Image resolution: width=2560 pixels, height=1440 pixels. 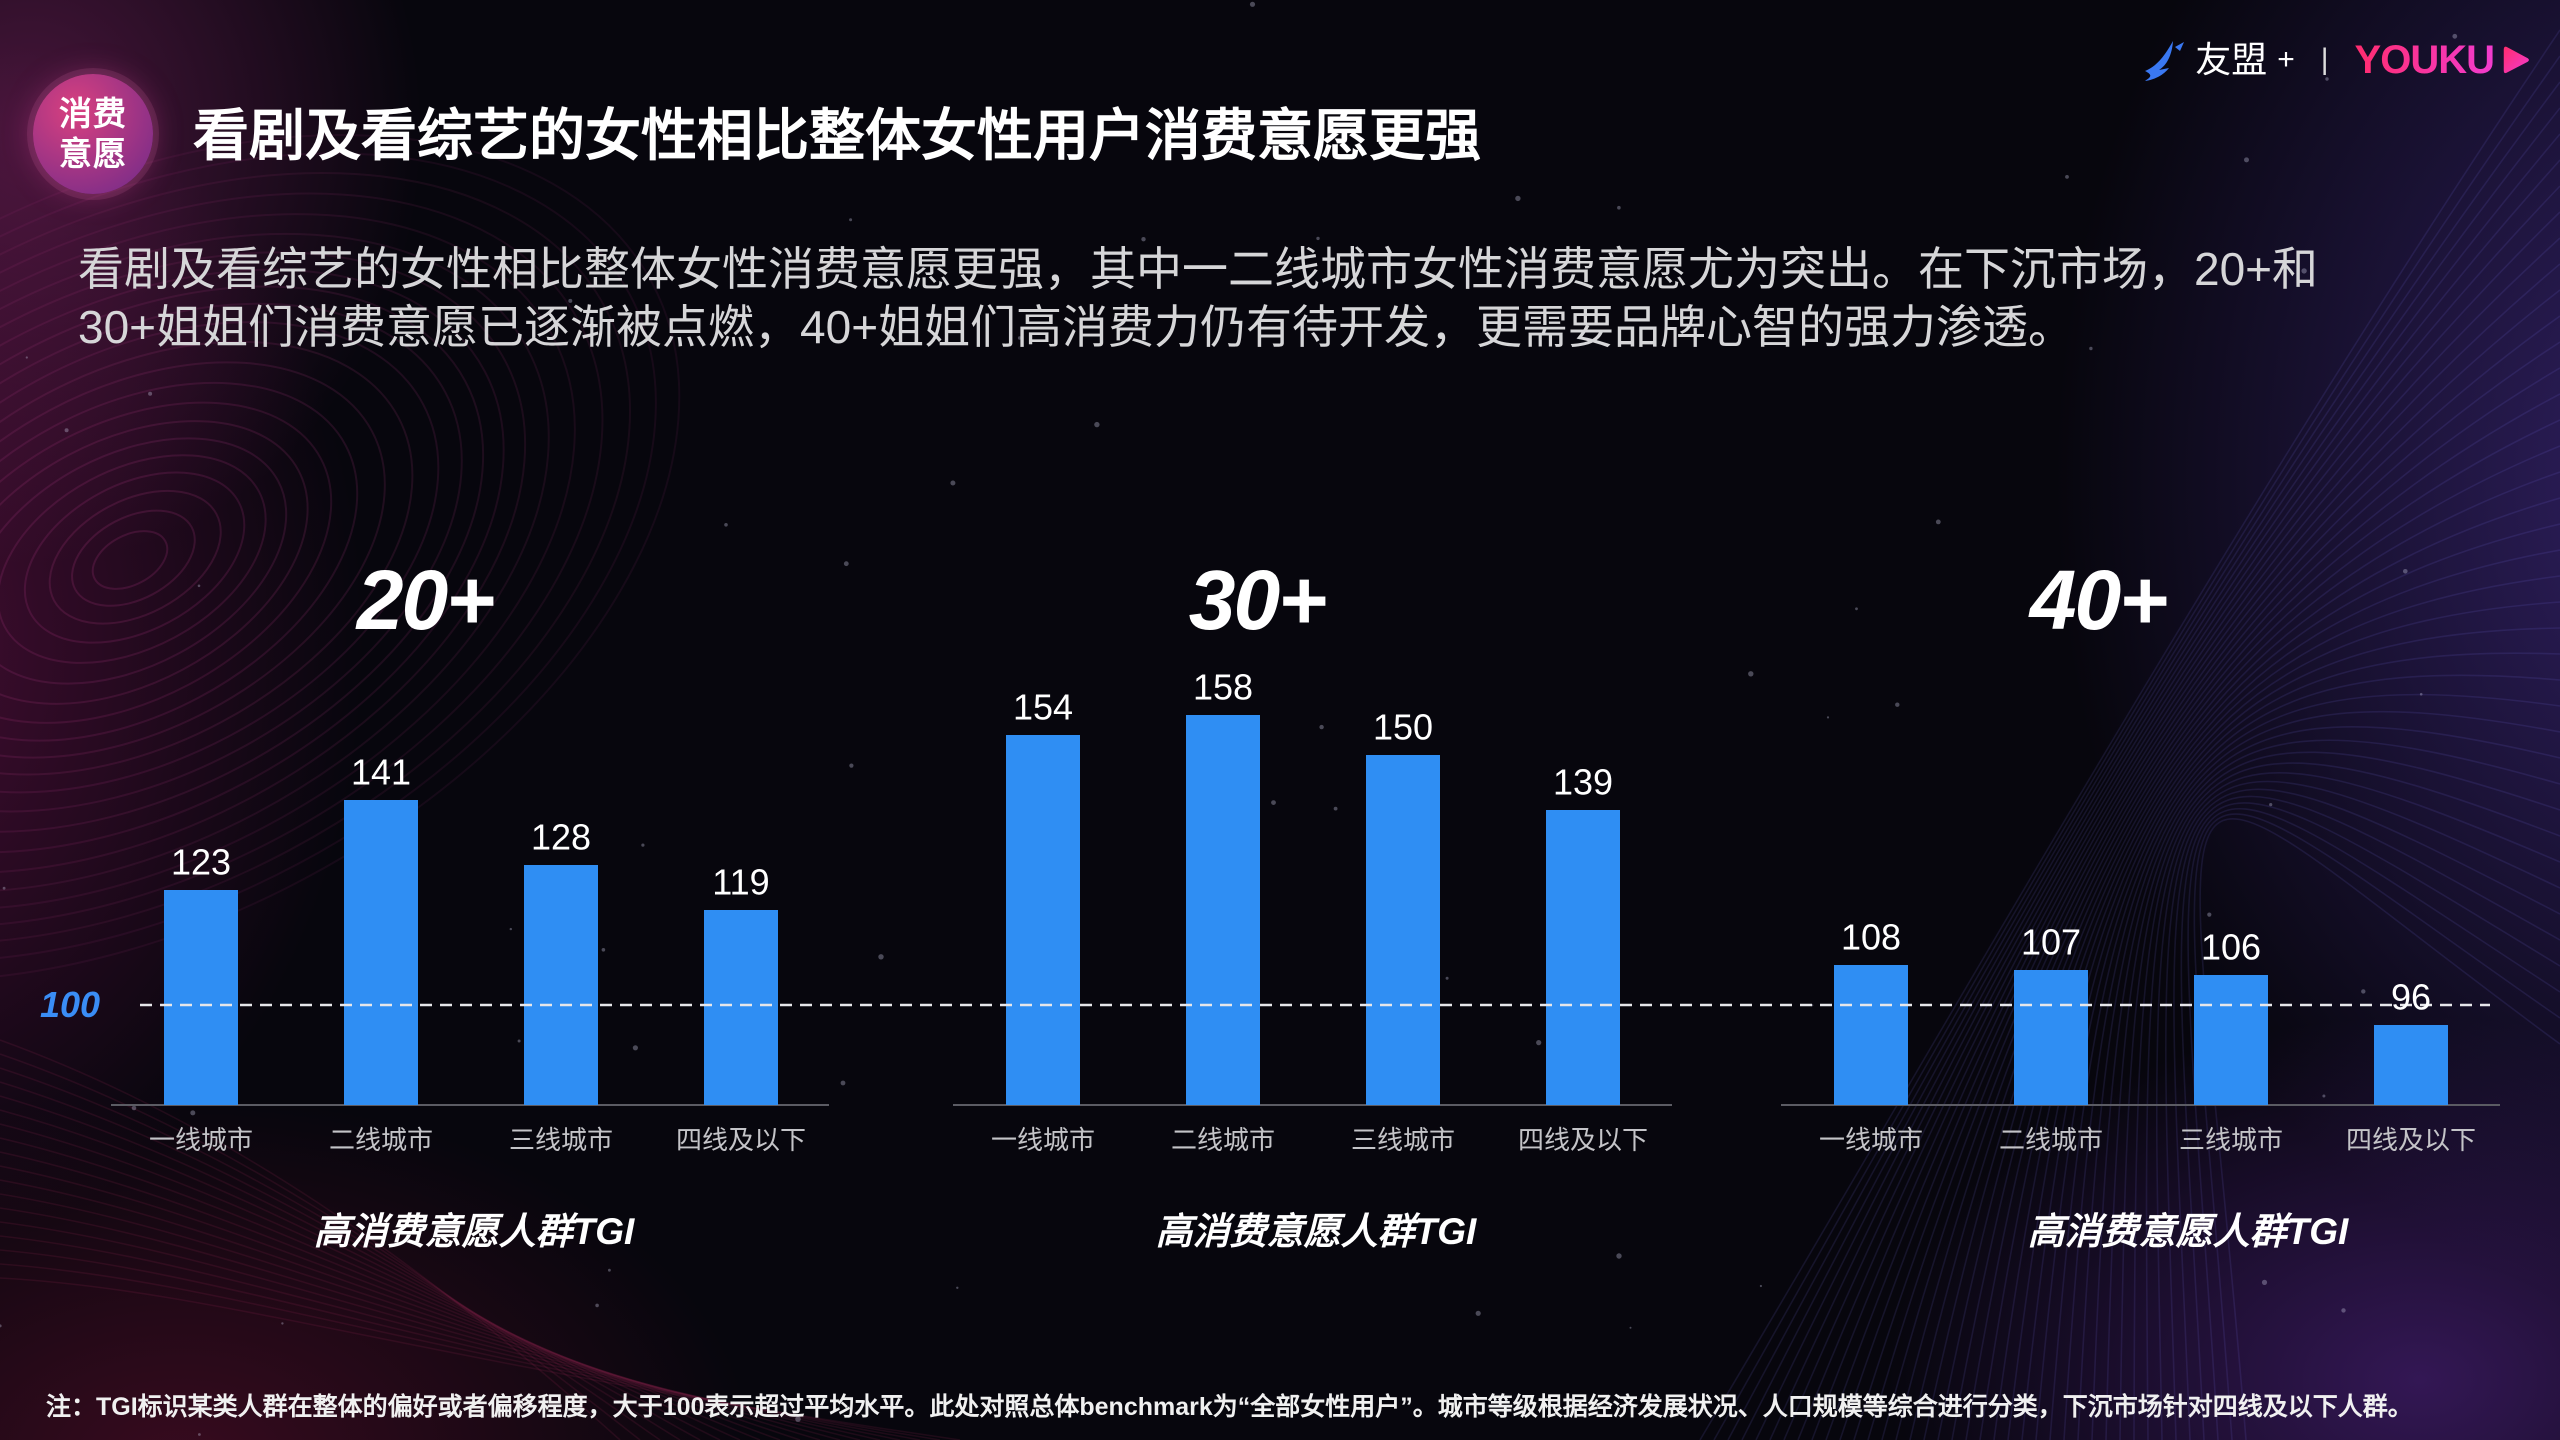 I want to click on chart-3-value-label-4: 96, so click(x=2411, y=997).